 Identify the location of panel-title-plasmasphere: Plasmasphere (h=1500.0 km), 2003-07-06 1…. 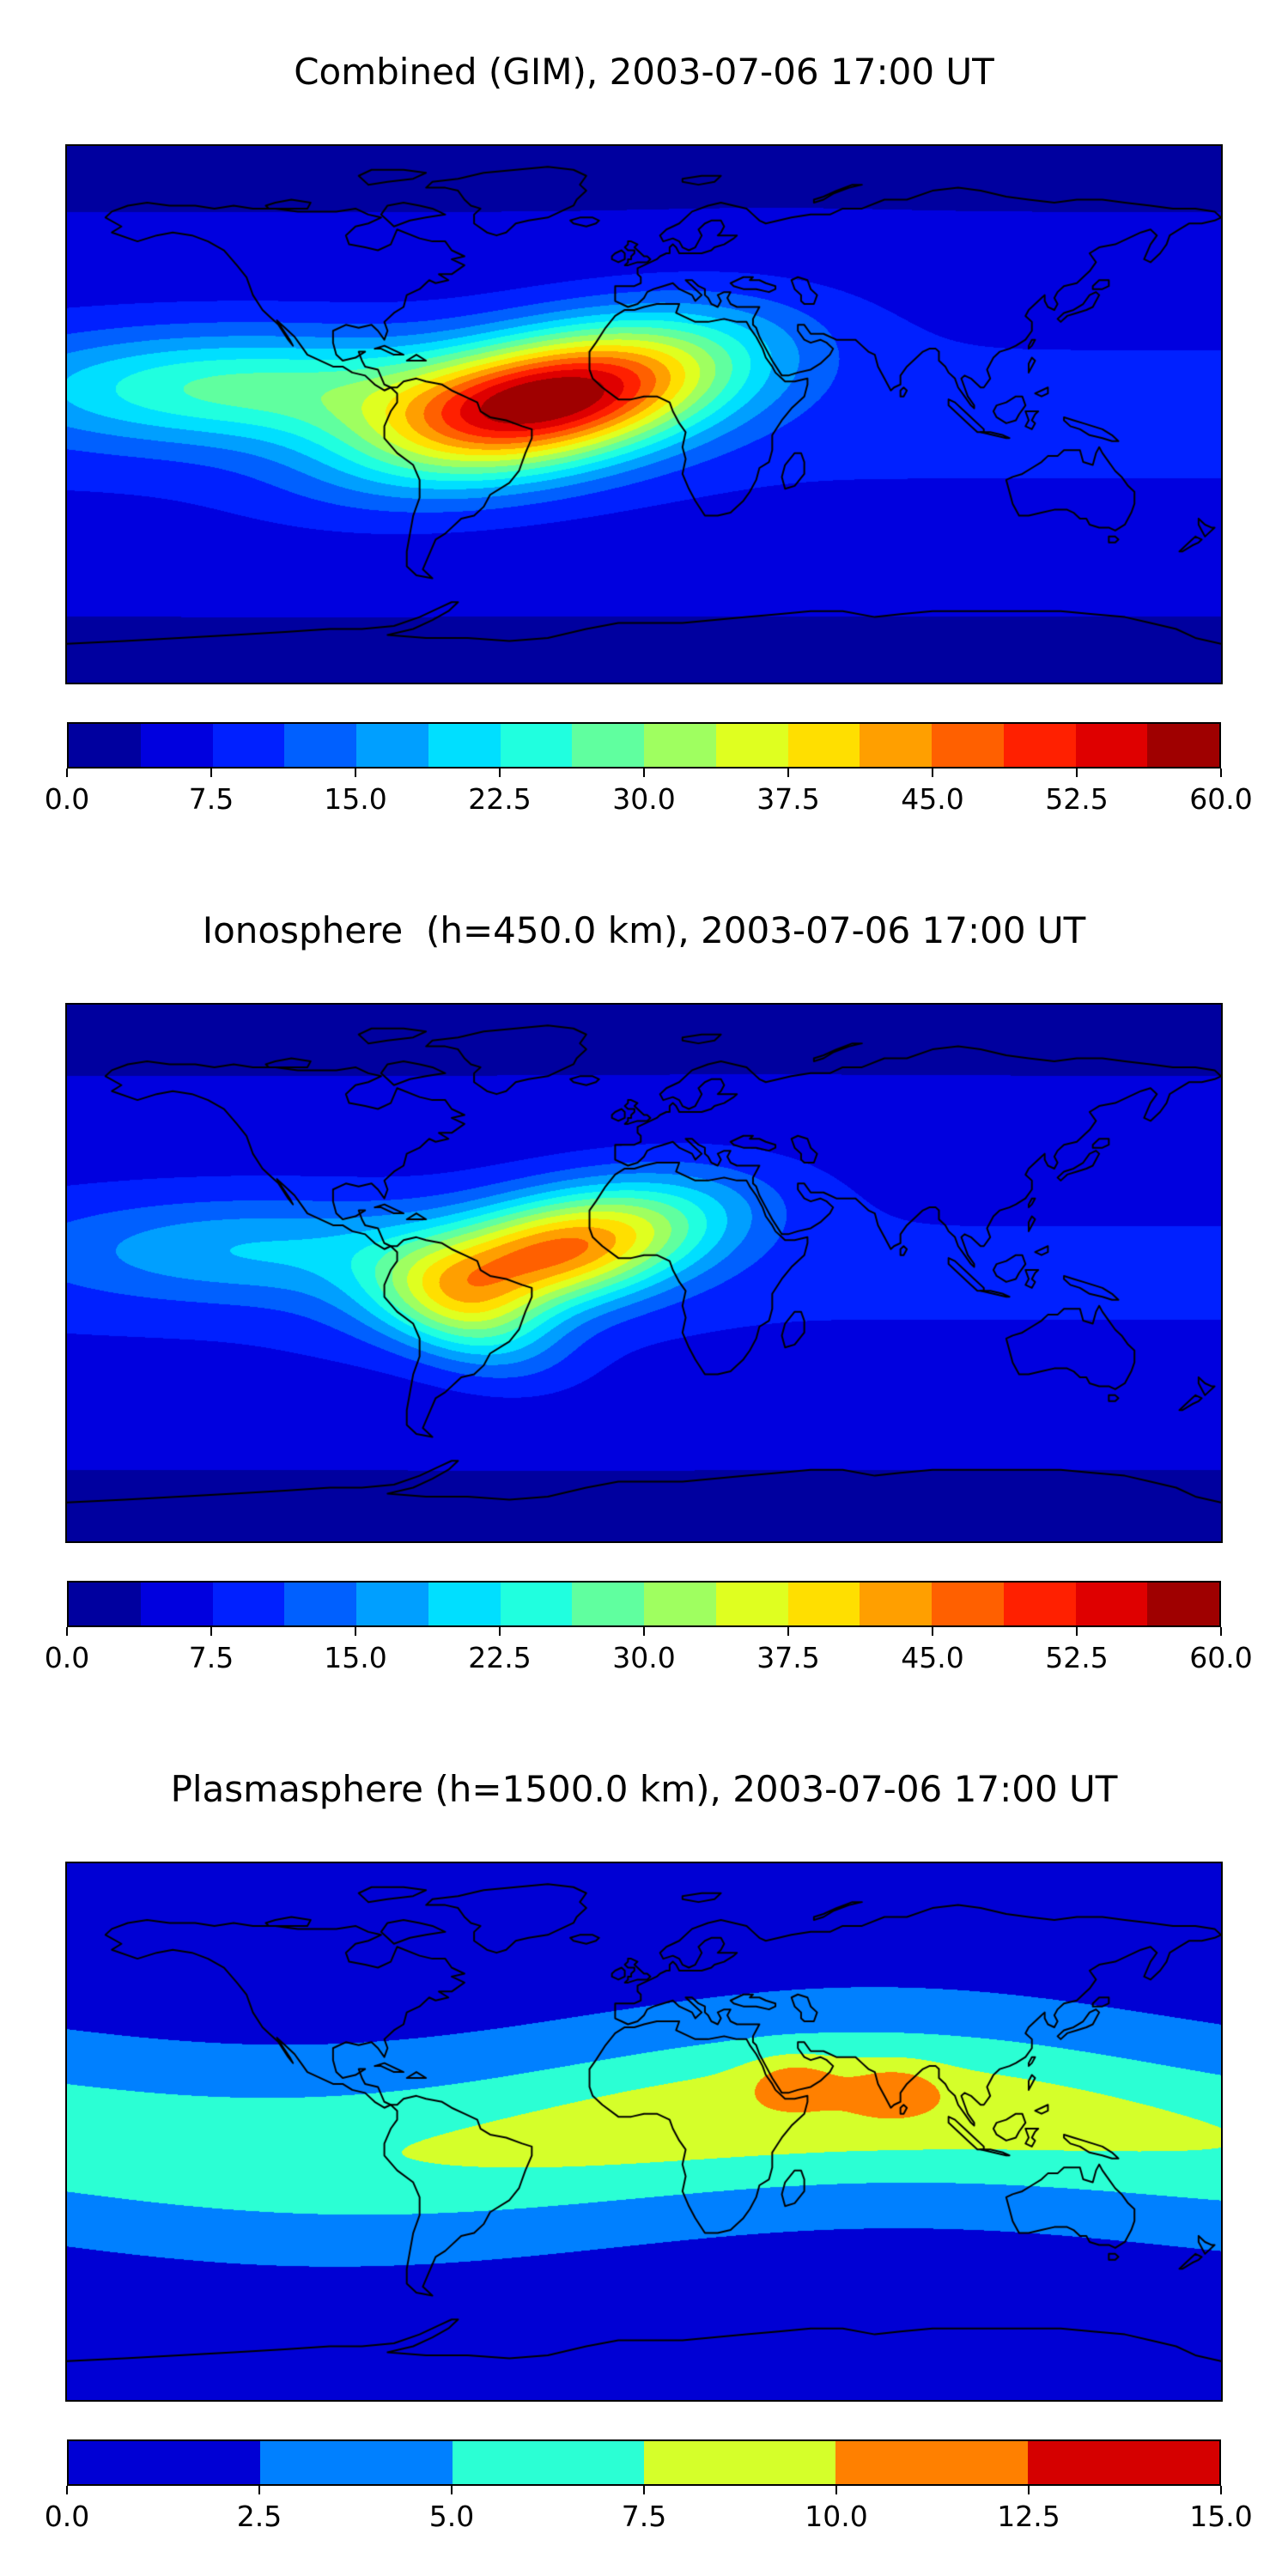
(644, 1789).